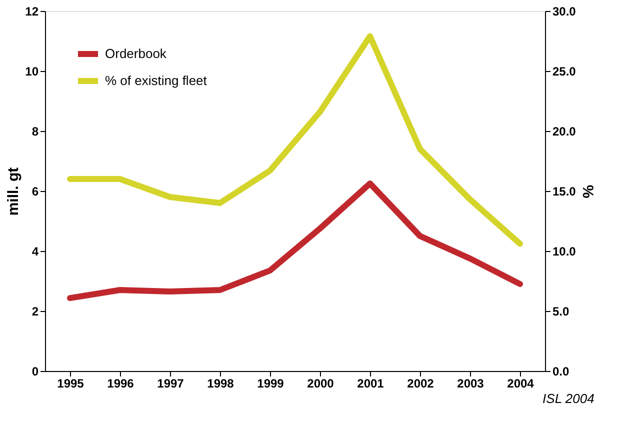 This screenshot has height=436, width=621. Describe the element at coordinates (35, 191) in the screenshot. I see `y-tick-label: 6` at that location.